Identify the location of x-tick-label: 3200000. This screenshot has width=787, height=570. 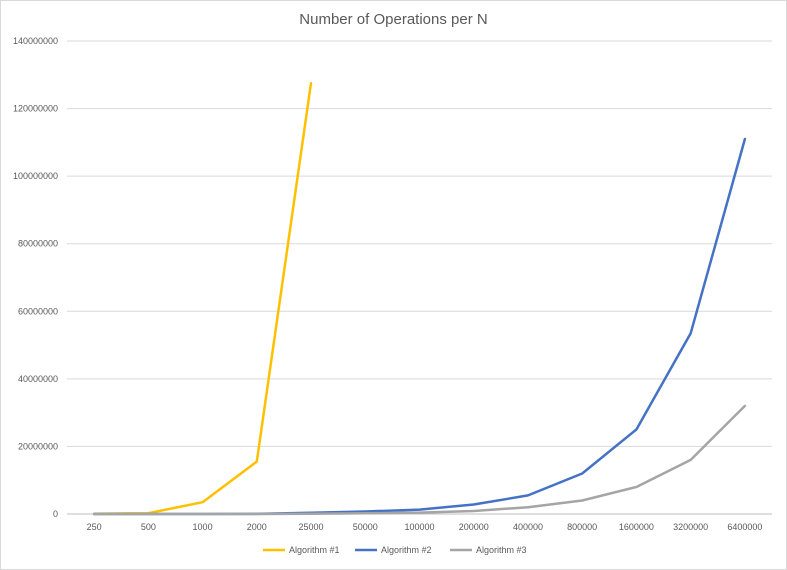
(690, 527).